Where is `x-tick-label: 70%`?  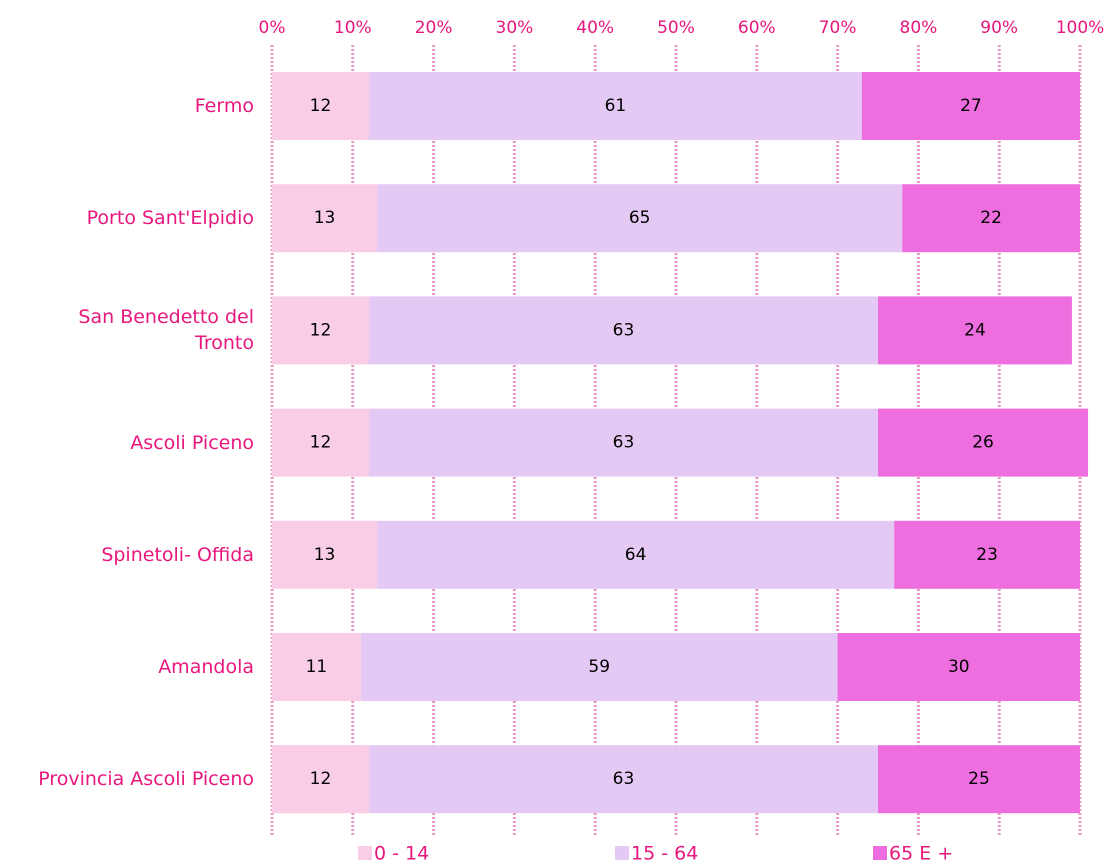
x-tick-label: 70% is located at coordinates (838, 28).